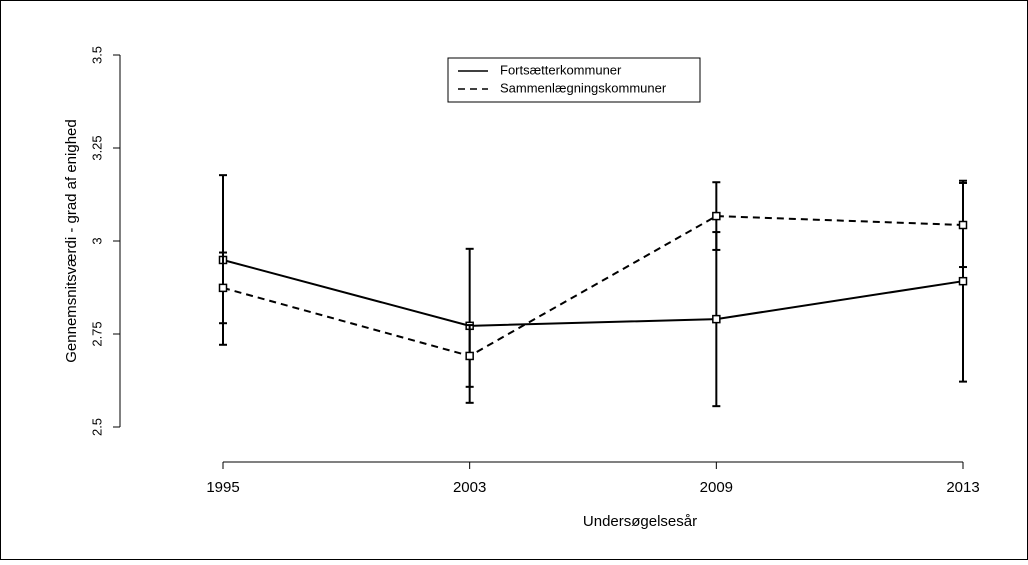 The width and height of the screenshot is (1028, 565). Describe the element at coordinates (96, 240) in the screenshot. I see `y-tick-label: 3` at that location.